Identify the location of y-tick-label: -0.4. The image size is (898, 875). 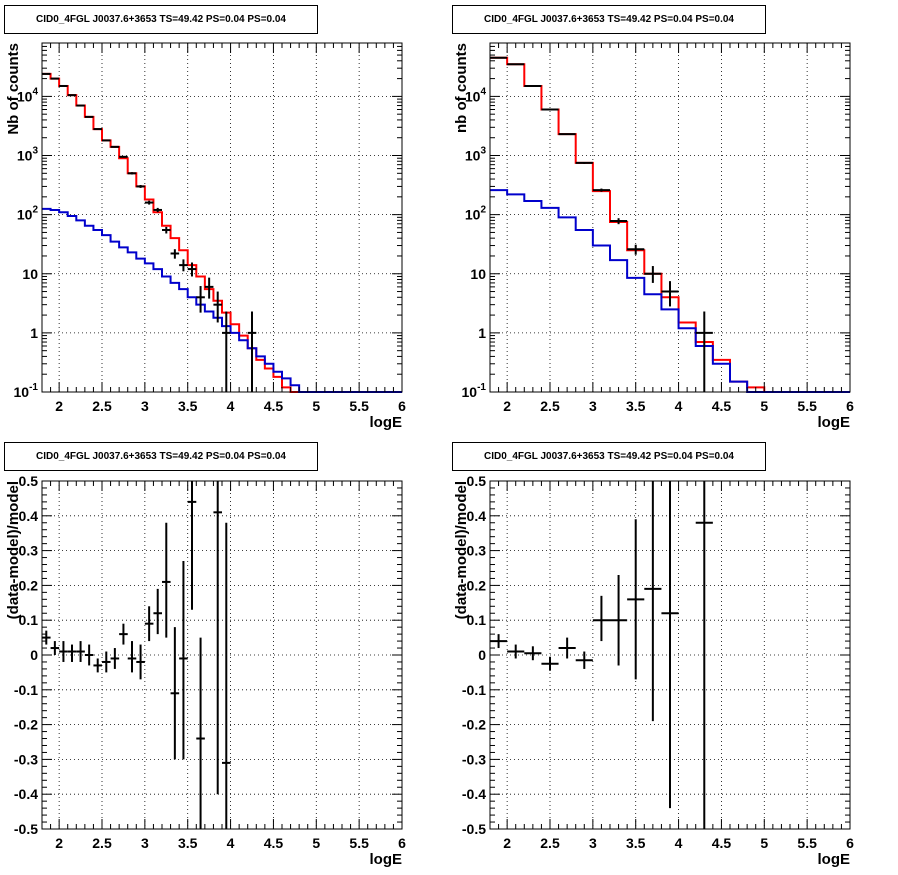
(474, 794).